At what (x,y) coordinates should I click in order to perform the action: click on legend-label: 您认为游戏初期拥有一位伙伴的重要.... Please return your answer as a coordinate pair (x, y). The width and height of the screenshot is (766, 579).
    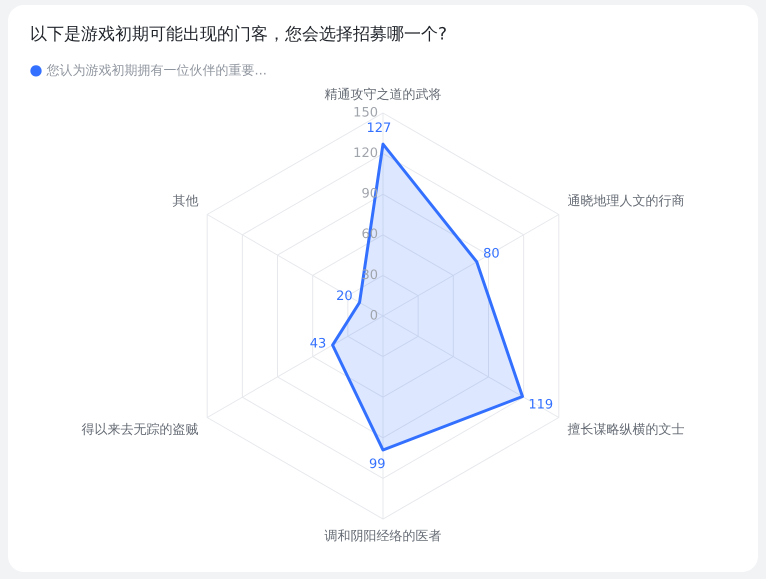
    Looking at the image, I should click on (156, 70).